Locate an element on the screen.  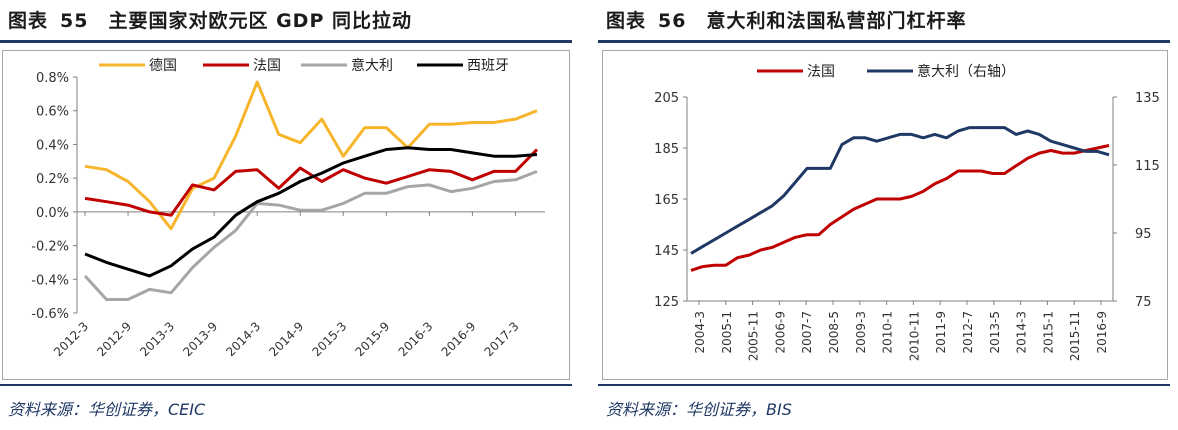
x-tick-label: 2012-3 is located at coordinates (71, 339).